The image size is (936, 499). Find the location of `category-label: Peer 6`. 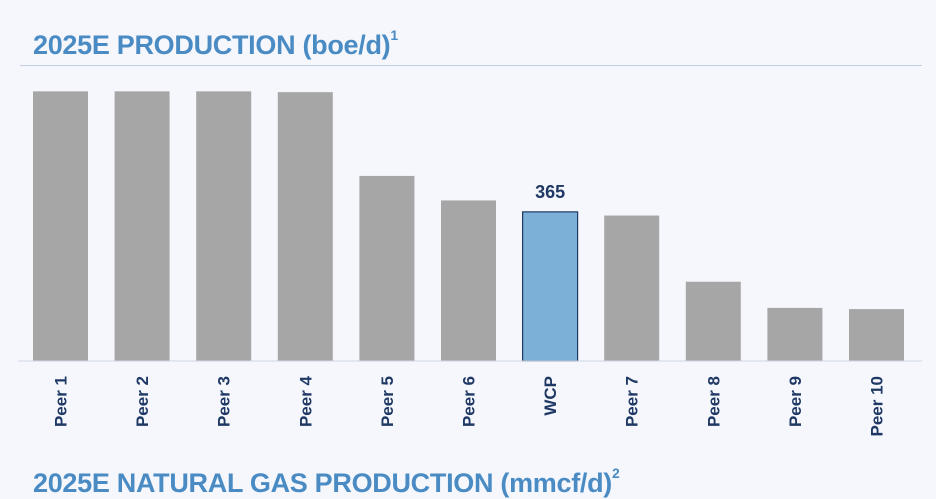

category-label: Peer 6 is located at coordinates (469, 401).